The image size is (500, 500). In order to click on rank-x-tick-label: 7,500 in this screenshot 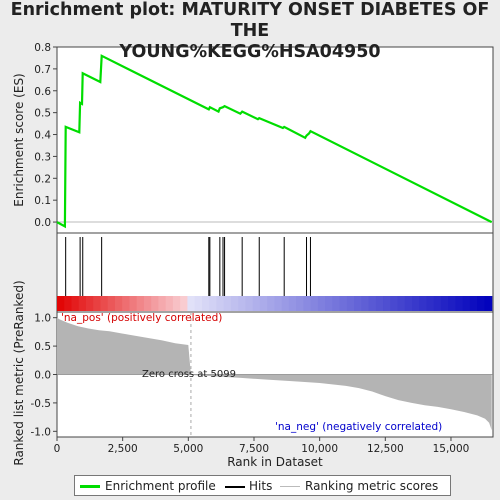, I will do `click(254, 449)`.